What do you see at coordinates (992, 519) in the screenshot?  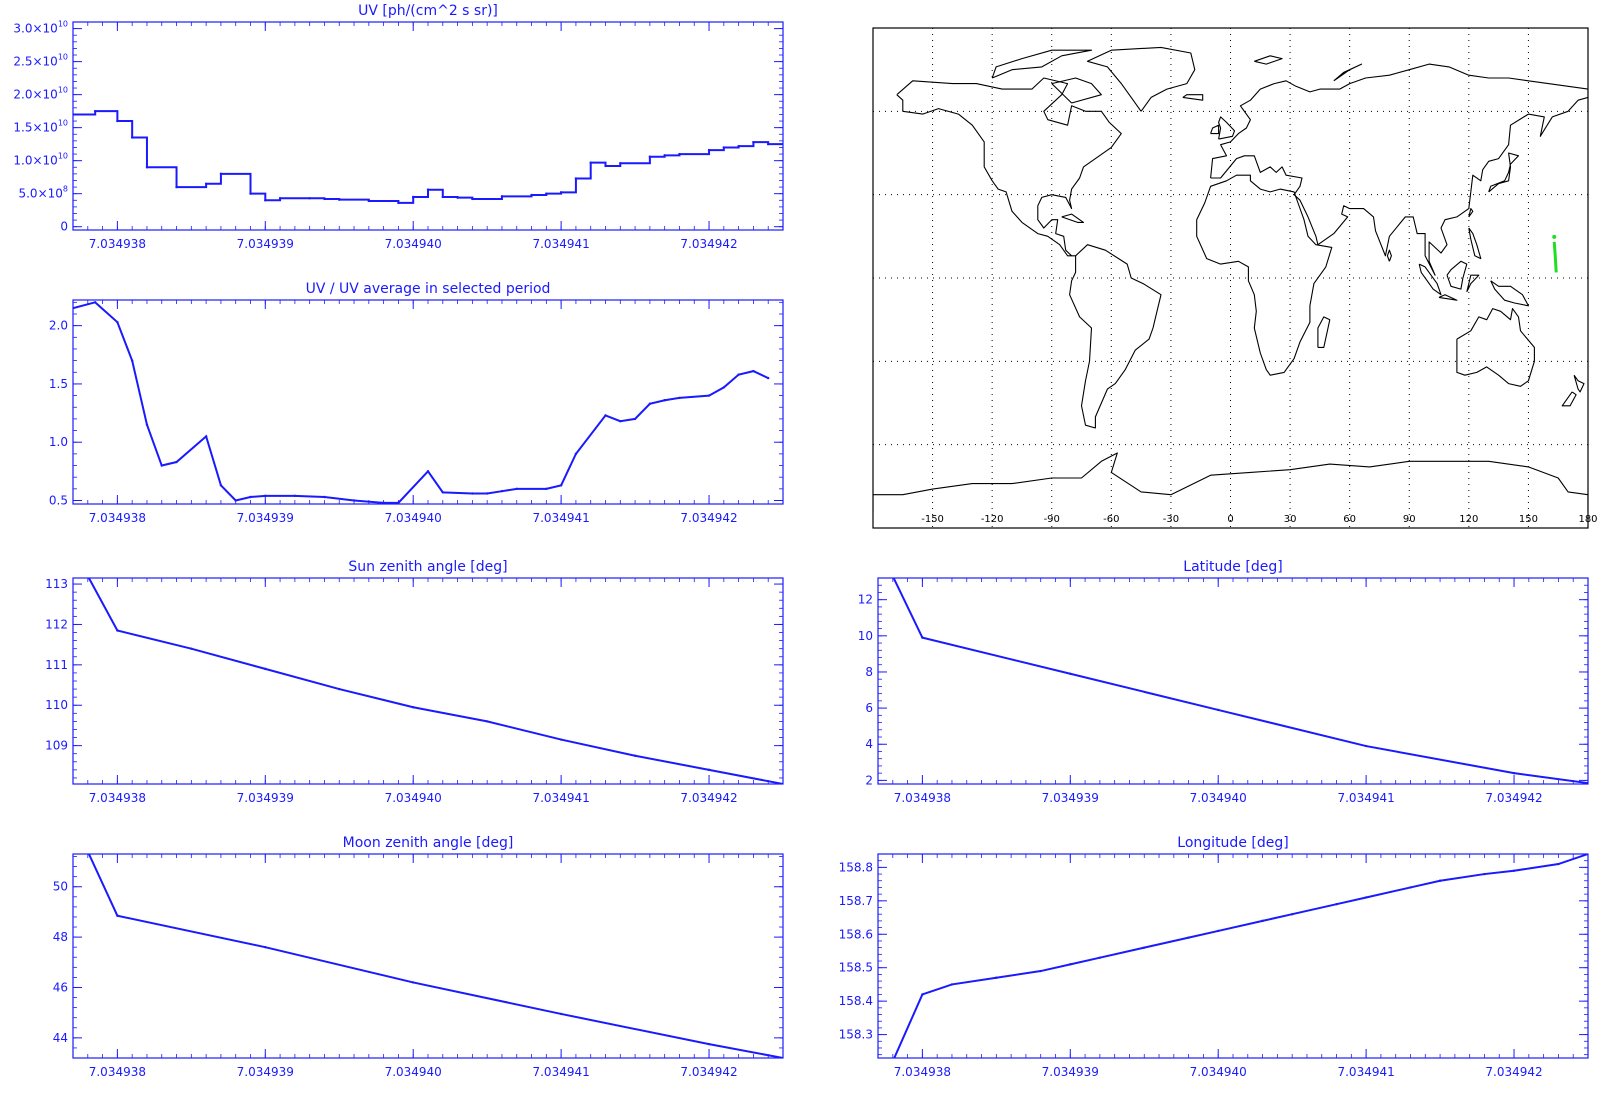 I see `map-lon-tick-label: -120` at bounding box center [992, 519].